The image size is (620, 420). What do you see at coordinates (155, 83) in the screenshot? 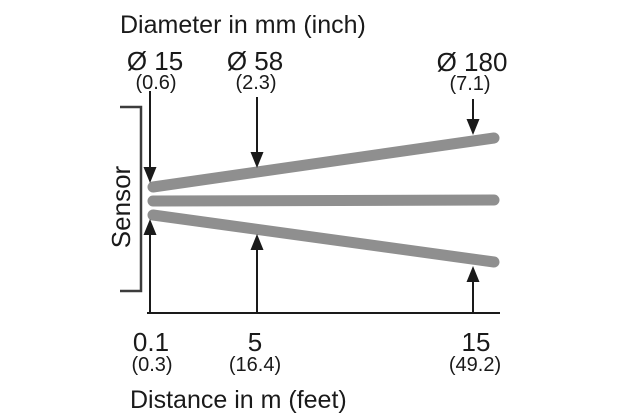
I see `diameter-value-inch: (0.6)` at bounding box center [155, 83].